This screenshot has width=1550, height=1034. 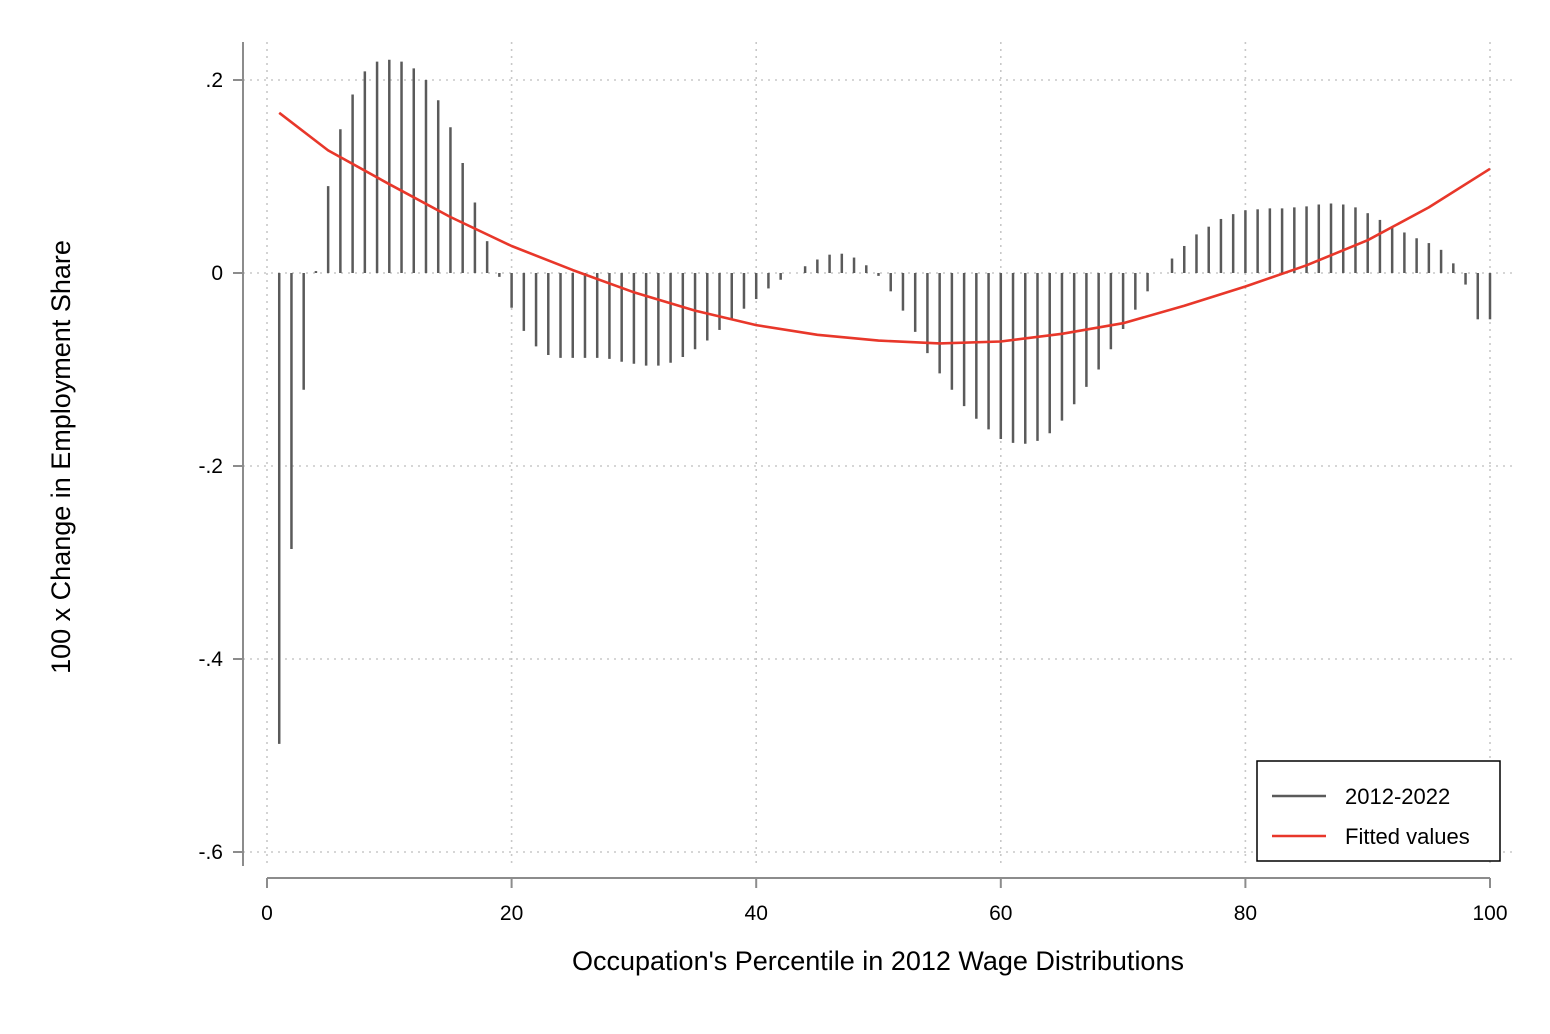 What do you see at coordinates (756, 913) in the screenshot?
I see `x-tick-label: 40` at bounding box center [756, 913].